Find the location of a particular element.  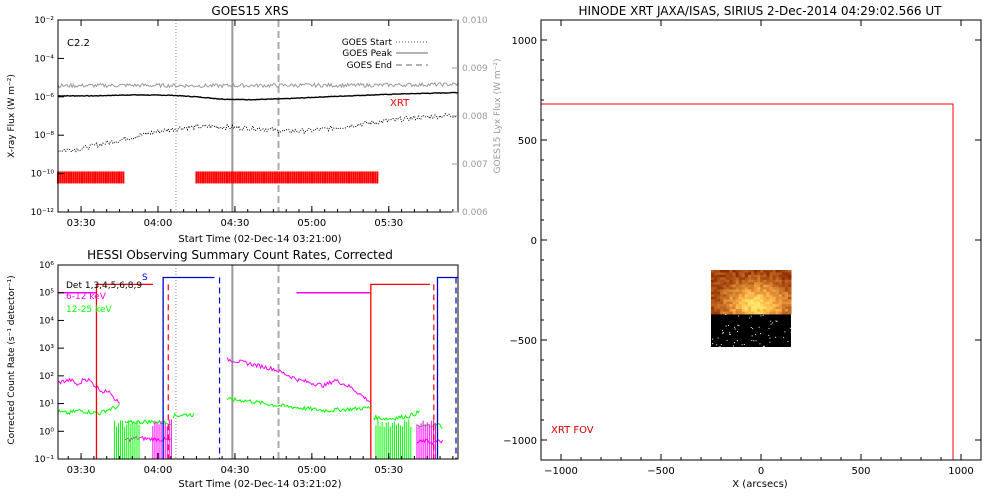

hessi-ytick-label: 10² is located at coordinates (46, 377).